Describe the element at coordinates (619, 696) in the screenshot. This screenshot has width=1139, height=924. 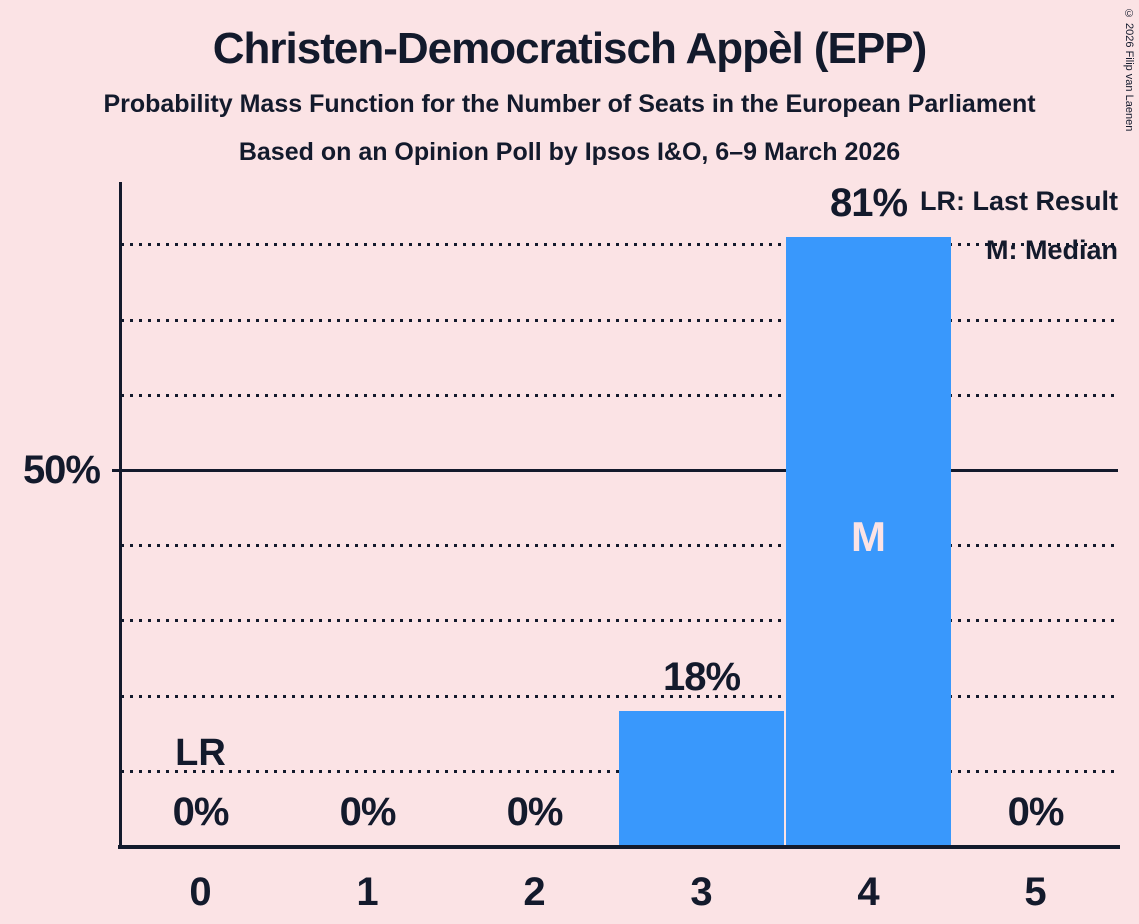
I see `gridline-dotted-20pct` at that location.